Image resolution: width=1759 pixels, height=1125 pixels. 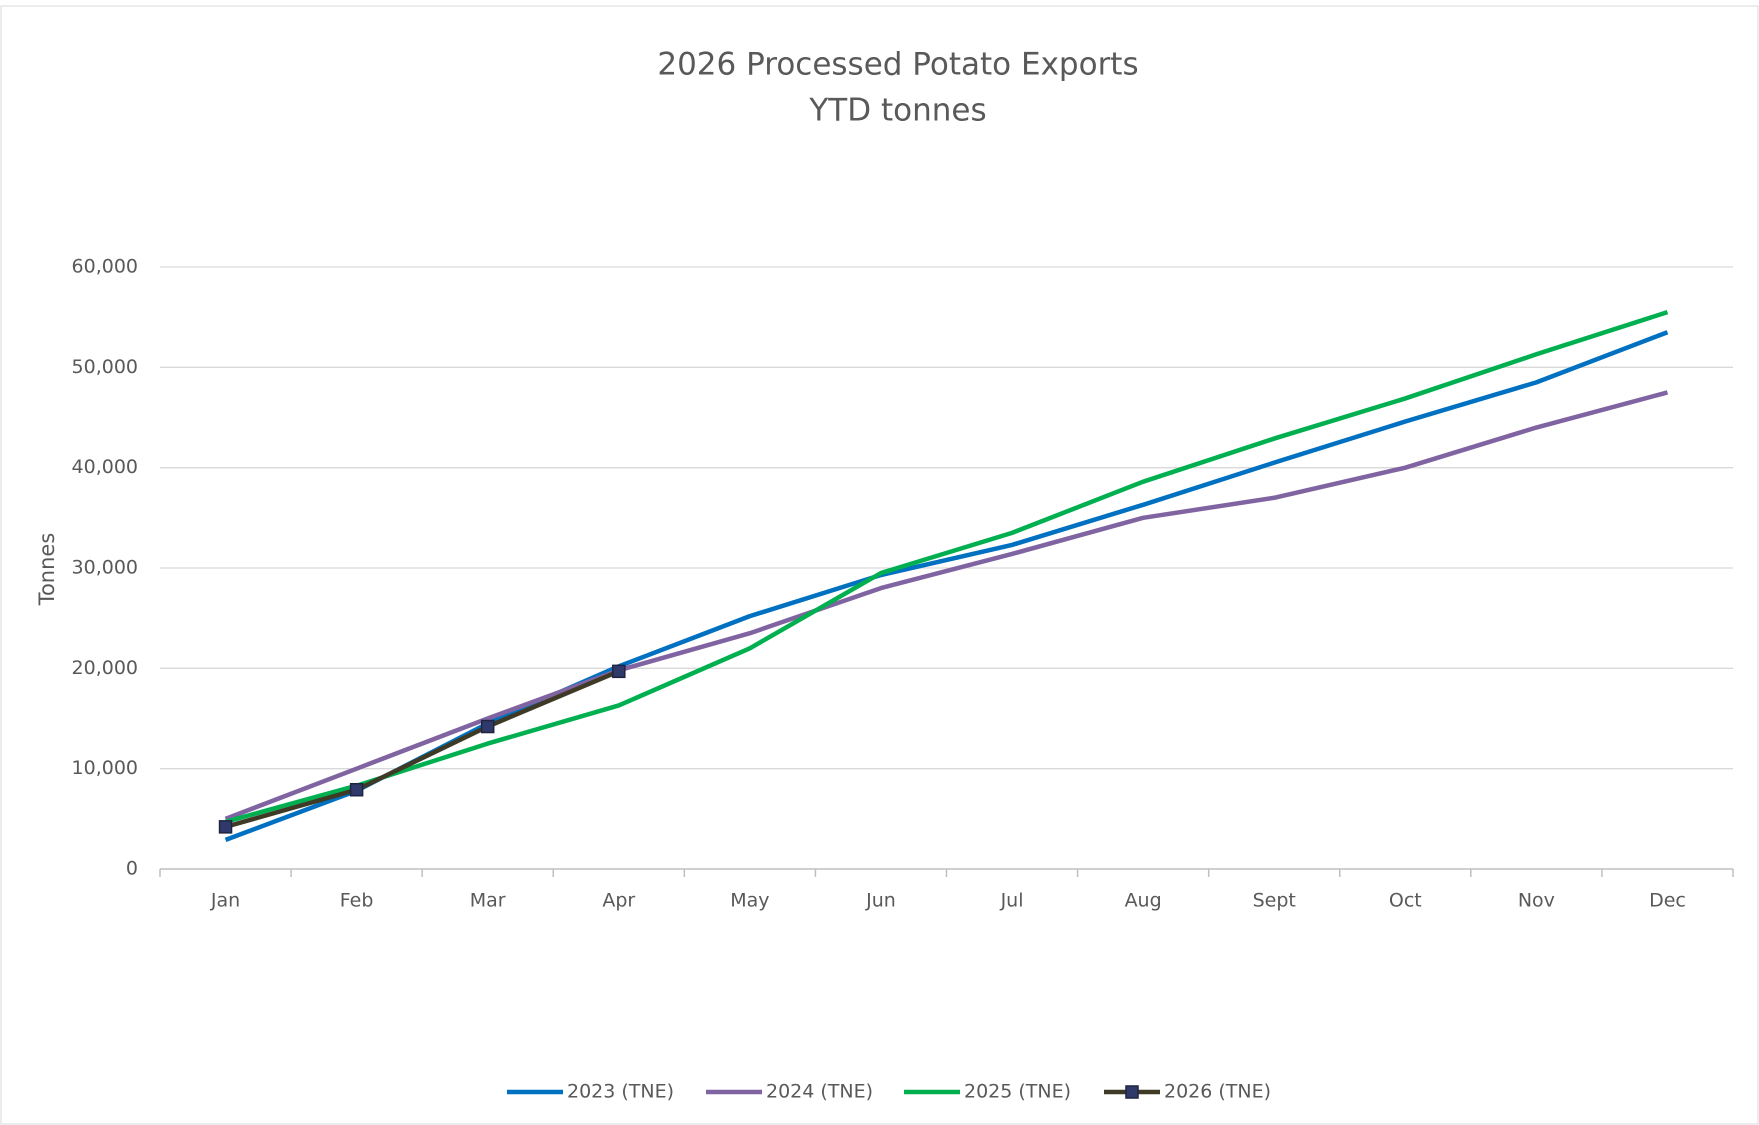 What do you see at coordinates (105, 467) in the screenshot?
I see `y-tick-label: 40,000` at bounding box center [105, 467].